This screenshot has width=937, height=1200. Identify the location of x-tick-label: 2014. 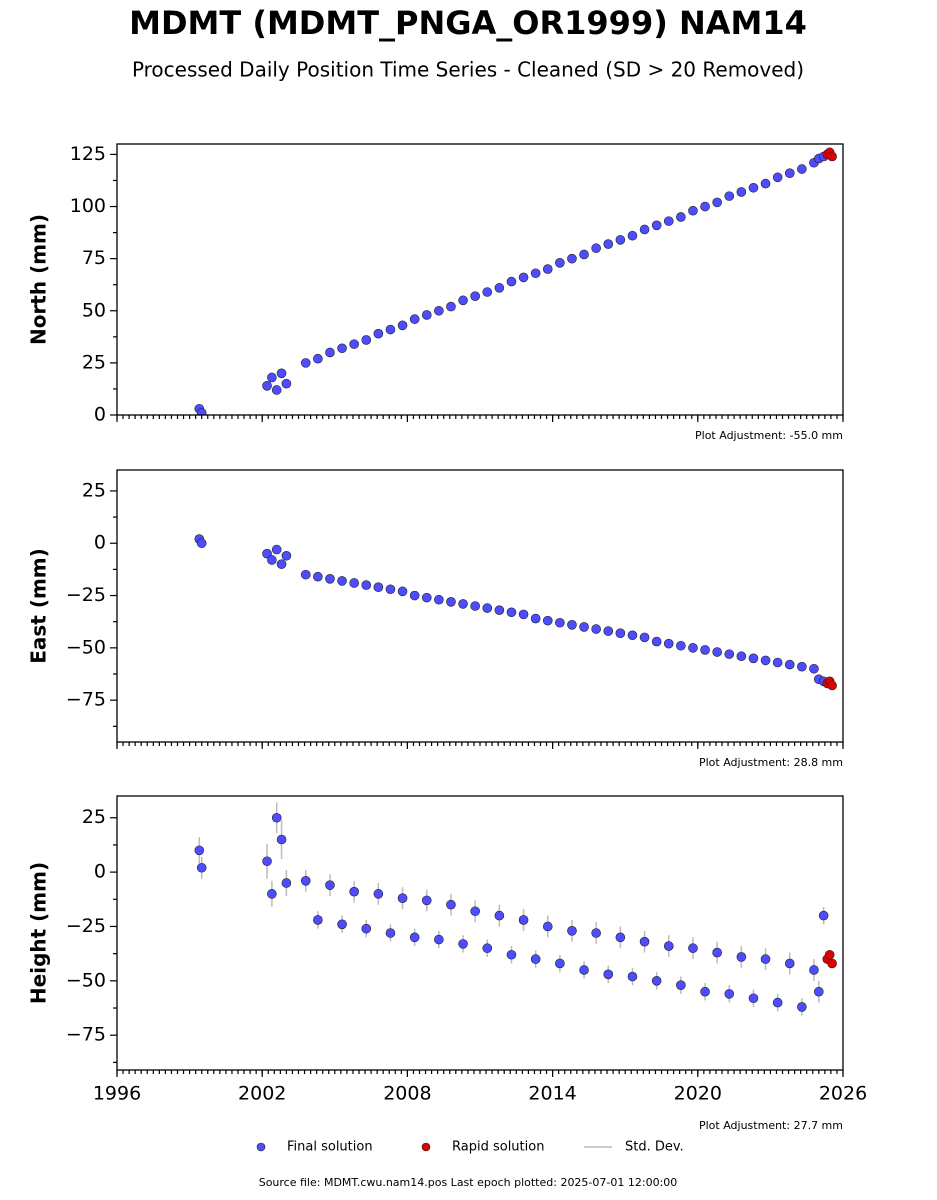
(552, 1094).